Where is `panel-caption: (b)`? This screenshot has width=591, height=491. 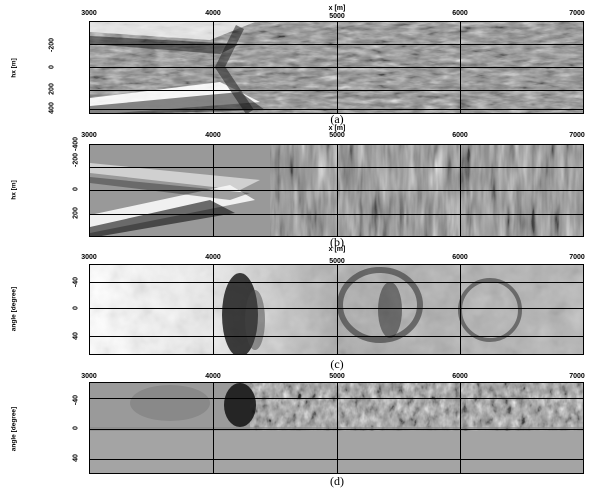
panel-caption: (b) is located at coordinates (337, 242).